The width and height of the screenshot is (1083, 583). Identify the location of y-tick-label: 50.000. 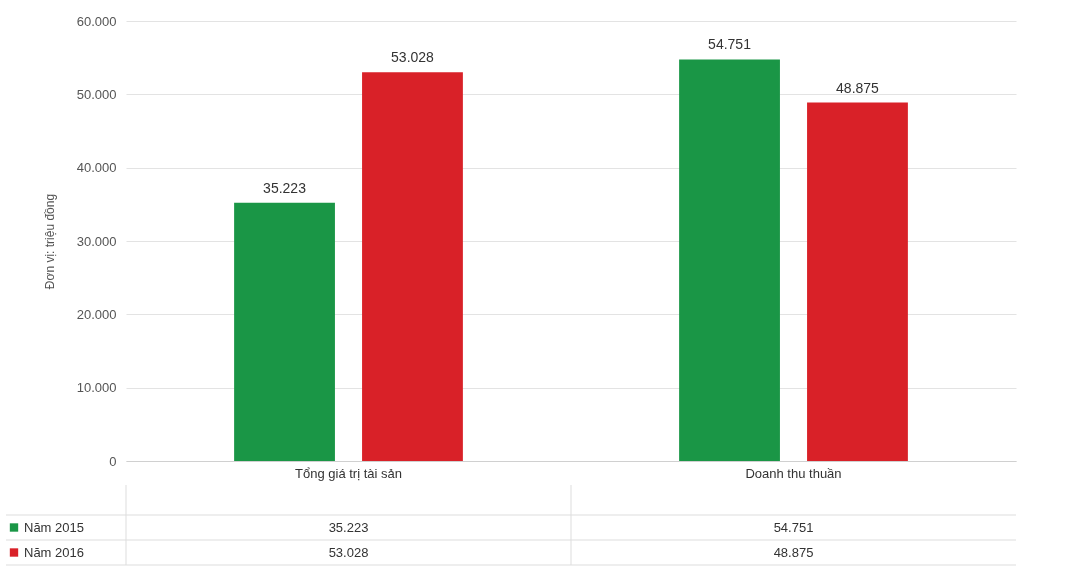
(96, 94).